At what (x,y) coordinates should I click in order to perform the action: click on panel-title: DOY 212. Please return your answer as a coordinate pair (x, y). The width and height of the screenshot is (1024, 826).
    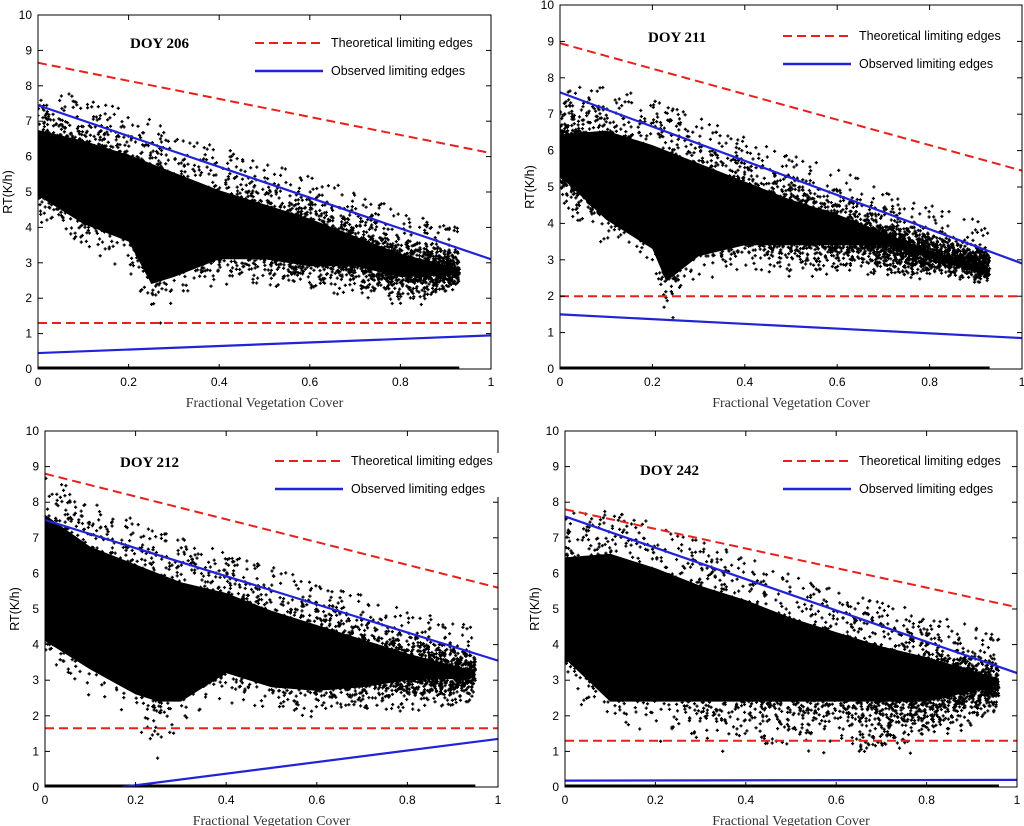
    Looking at the image, I should click on (149, 463).